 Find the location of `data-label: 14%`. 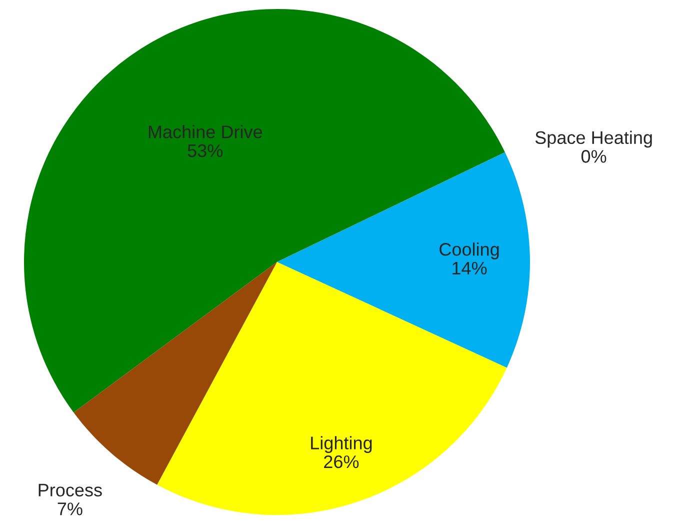

data-label: 14% is located at coordinates (469, 268).